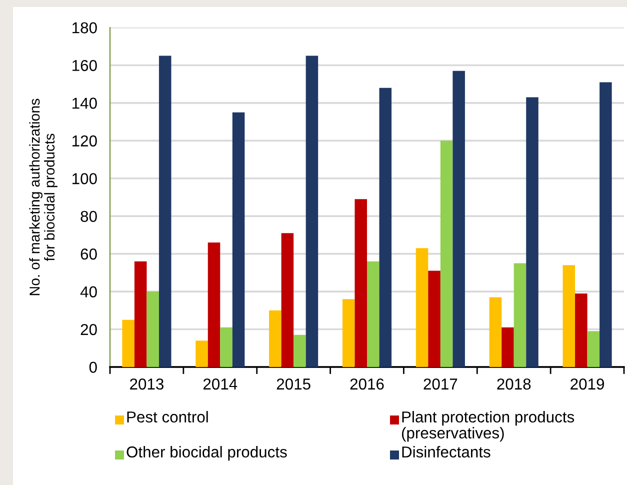 The height and width of the screenshot is (485, 627). Describe the element at coordinates (206, 453) in the screenshot. I see `legend-label: Other biocidal products` at that location.